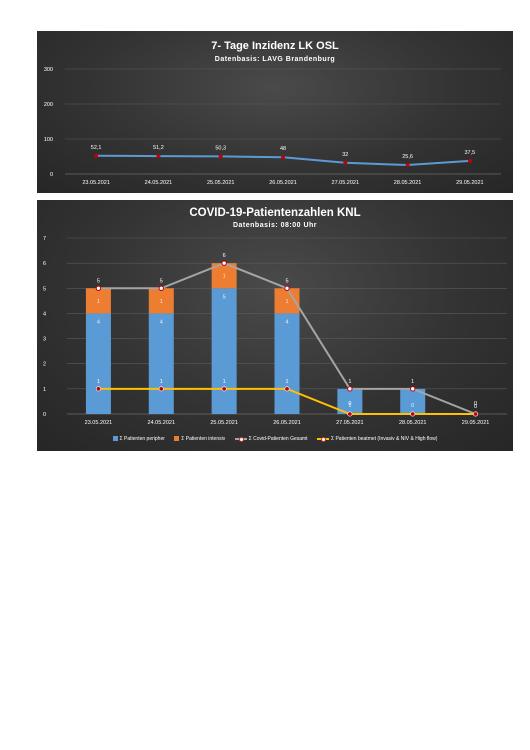 This screenshot has width=530, height=750. Describe the element at coordinates (283, 149) in the screenshot. I see `incidence-data-label: 48` at that location.